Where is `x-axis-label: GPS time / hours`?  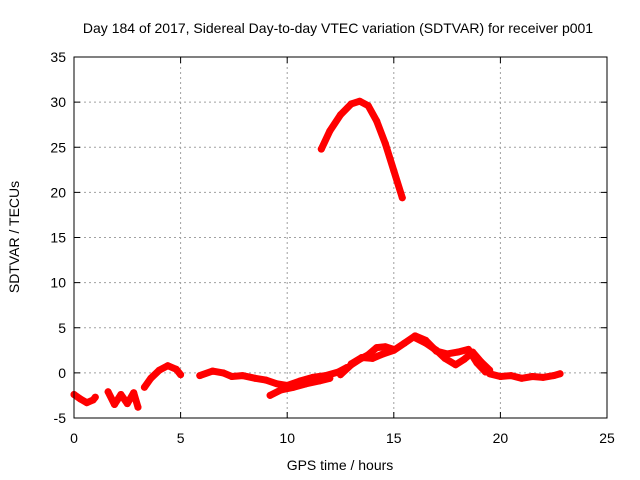
x-axis-label: GPS time / hours is located at coordinates (340, 465).